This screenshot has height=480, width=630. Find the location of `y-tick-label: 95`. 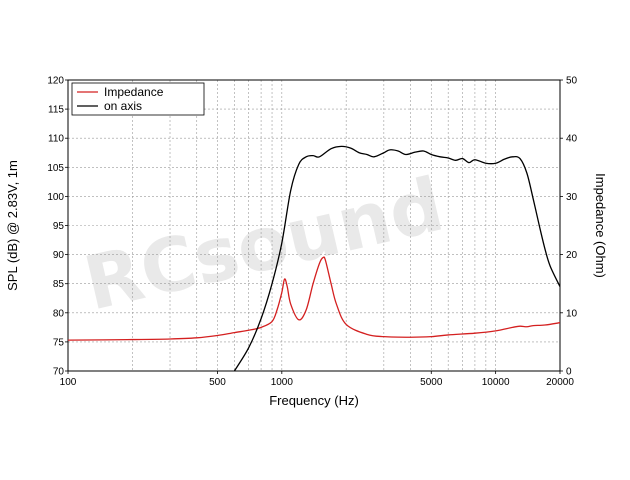

y-tick-label: 95 is located at coordinates (59, 226).